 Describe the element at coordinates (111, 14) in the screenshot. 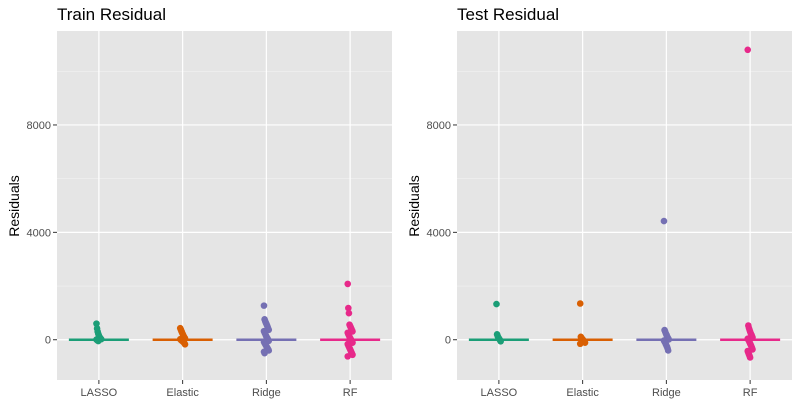

I see `panel-title: Train Residual` at that location.